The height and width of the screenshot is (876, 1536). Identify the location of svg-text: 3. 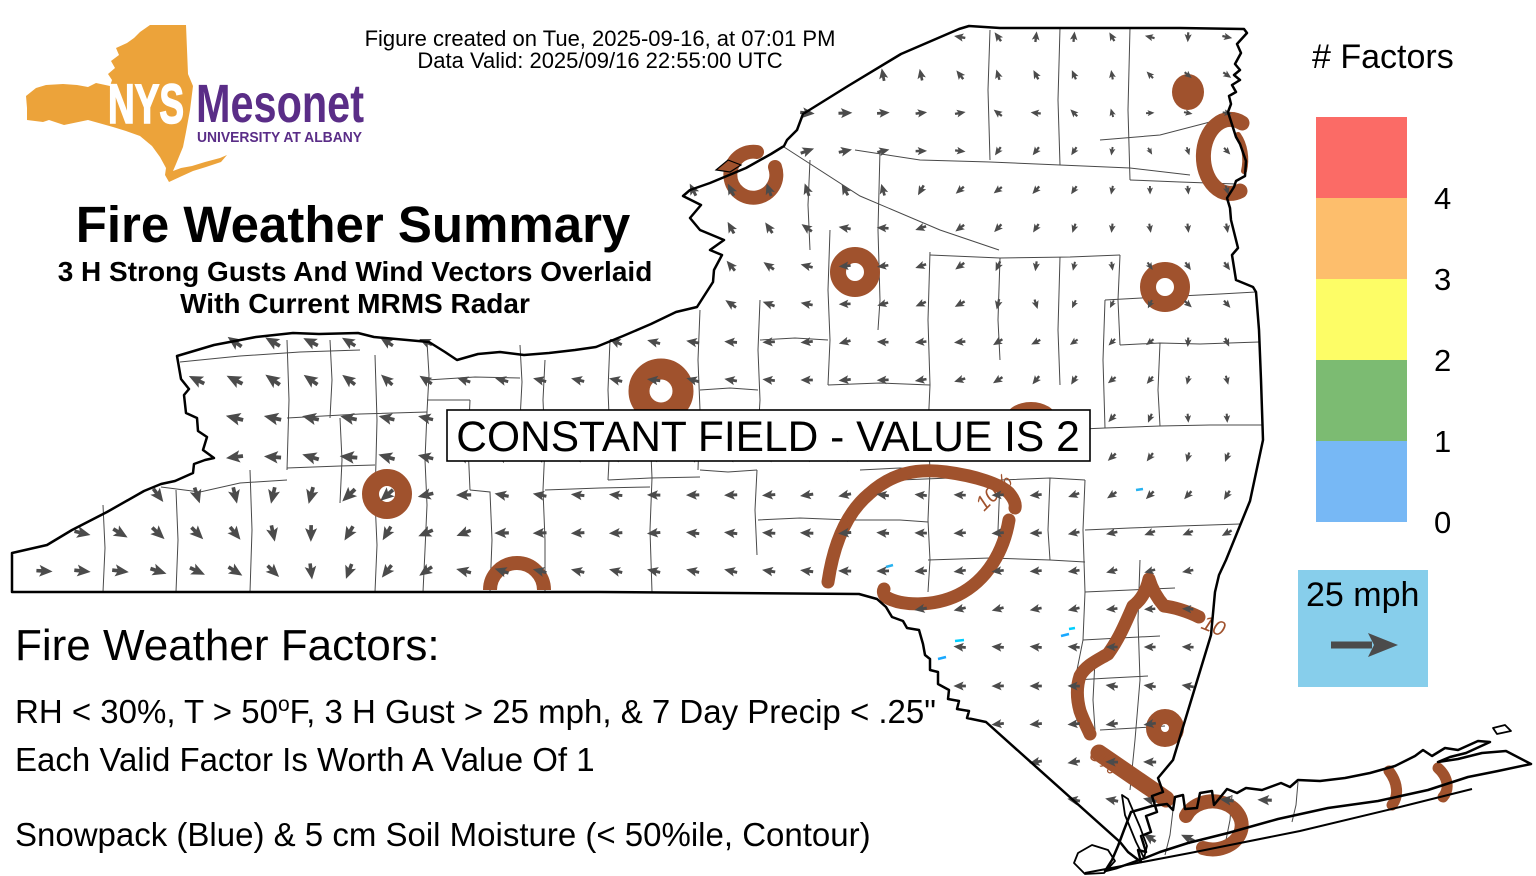
(1442, 279).